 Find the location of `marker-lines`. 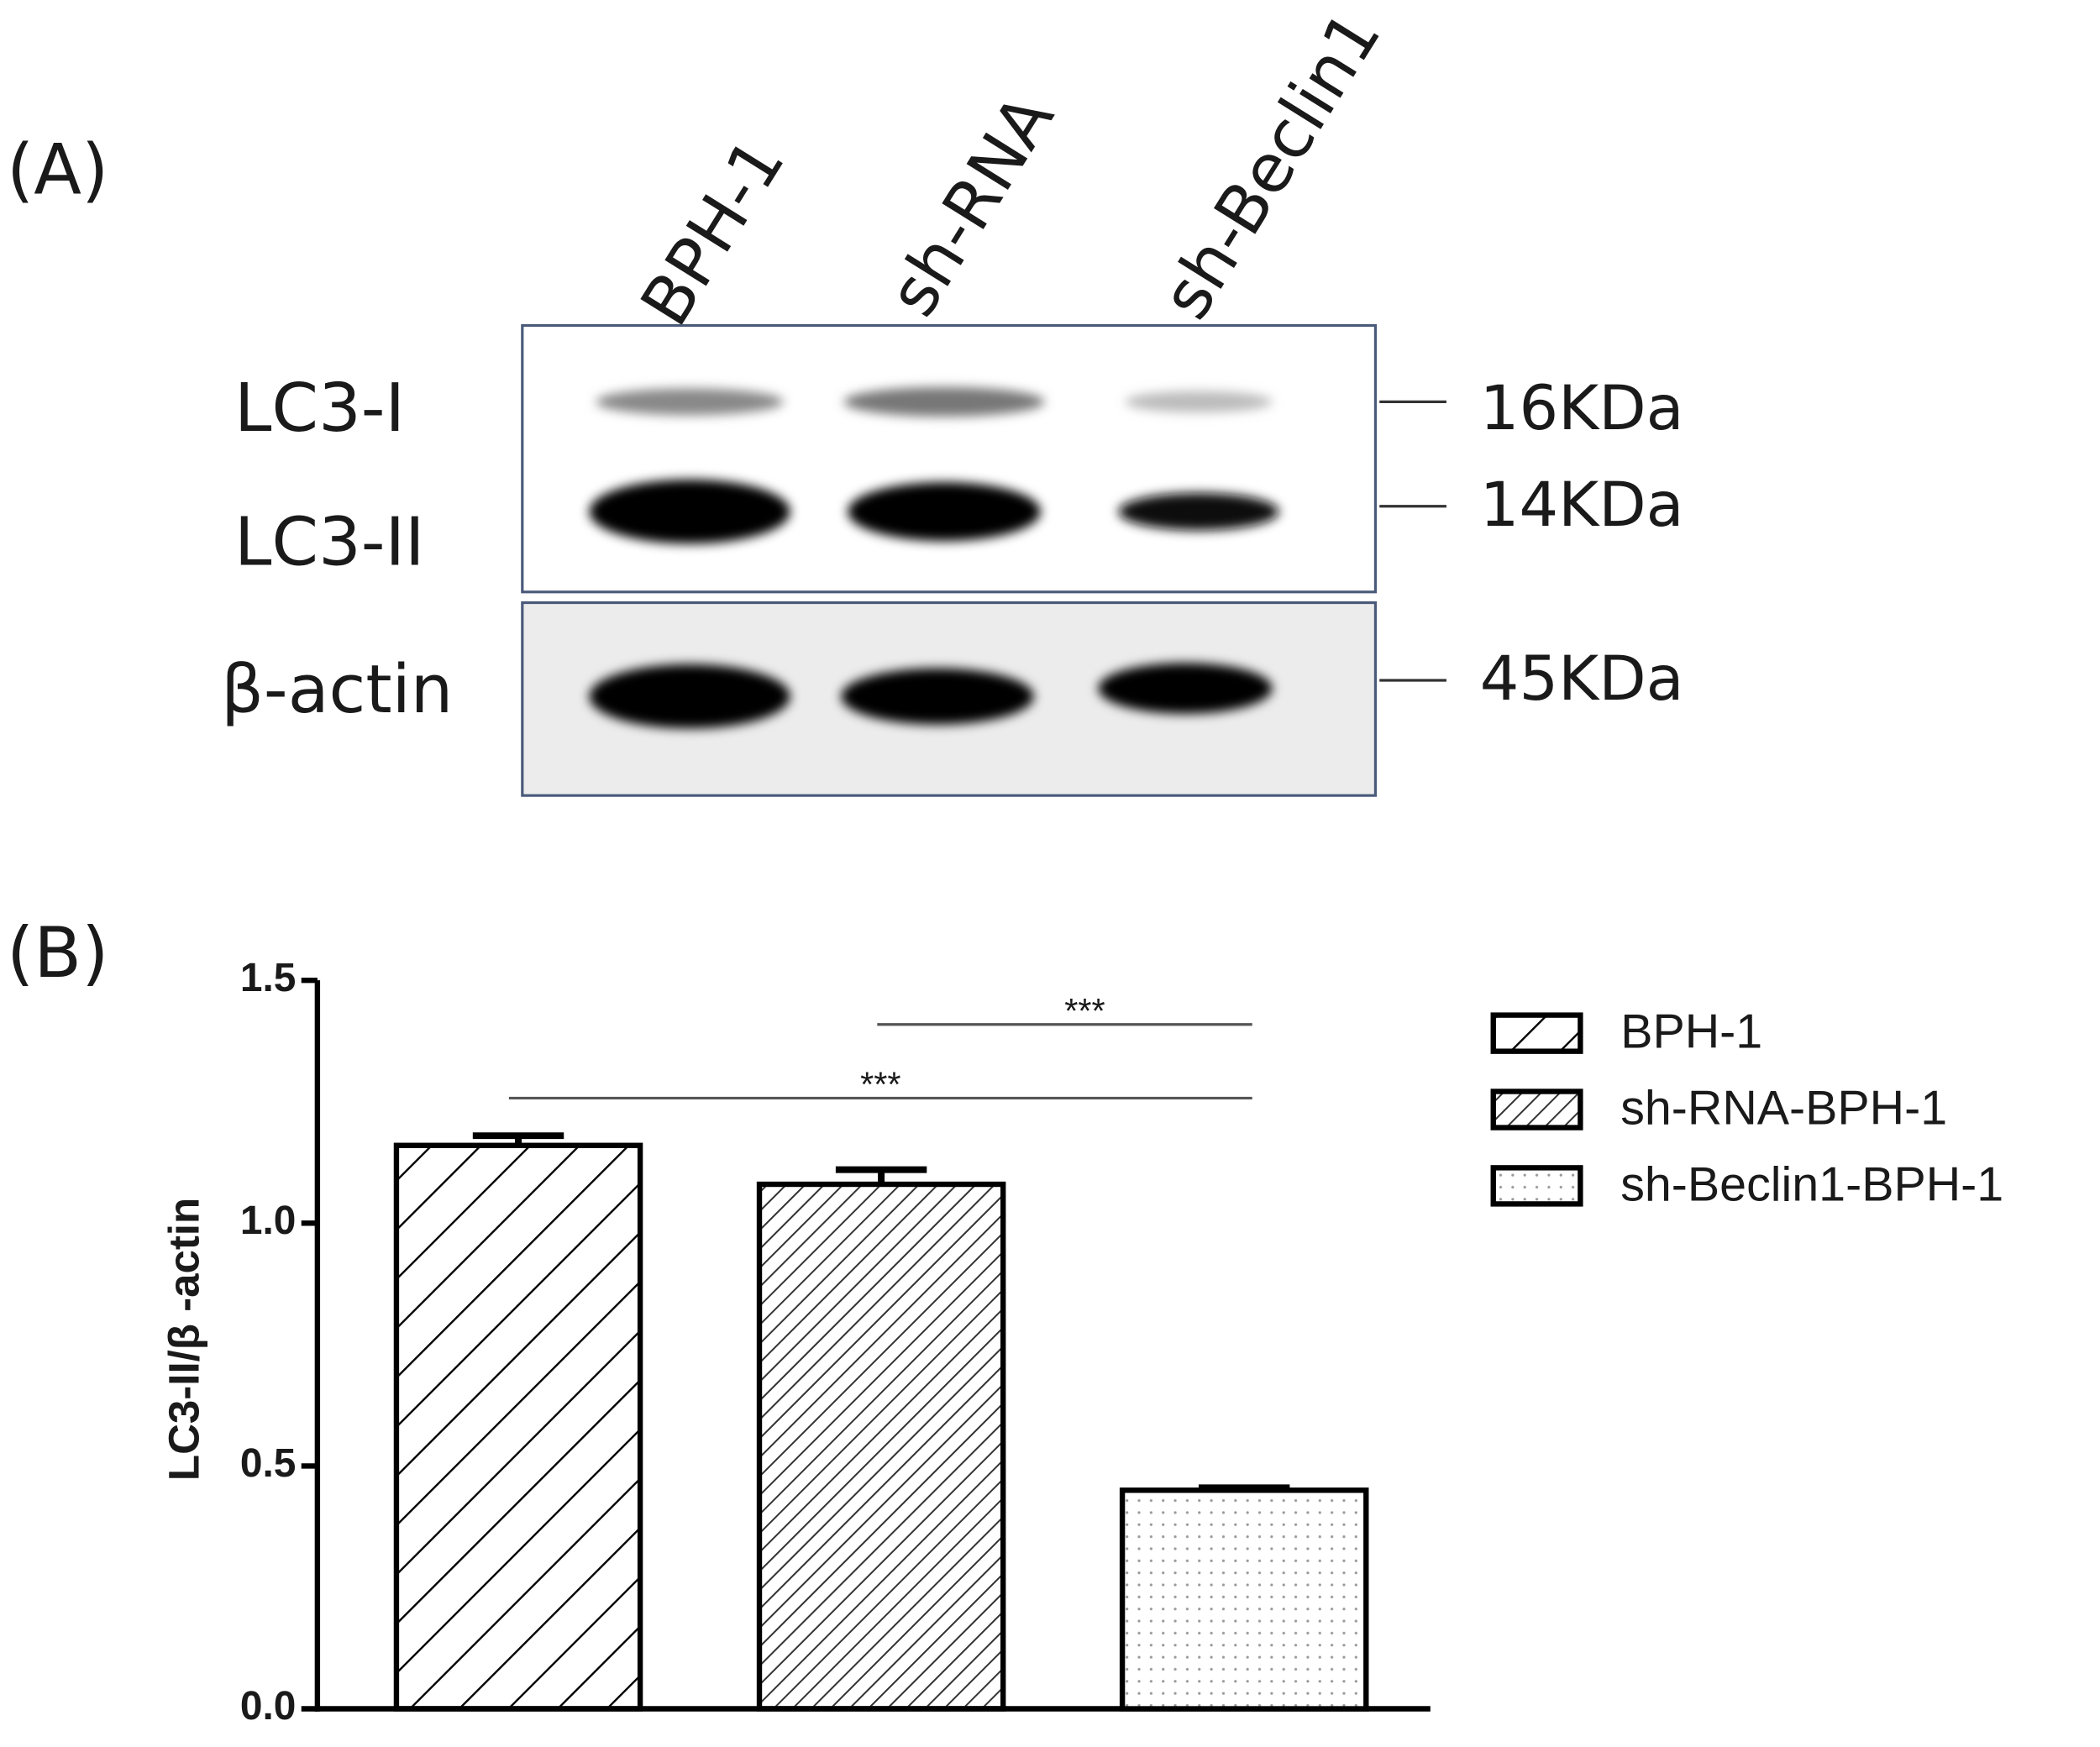

marker-lines is located at coordinates (1412, 541).